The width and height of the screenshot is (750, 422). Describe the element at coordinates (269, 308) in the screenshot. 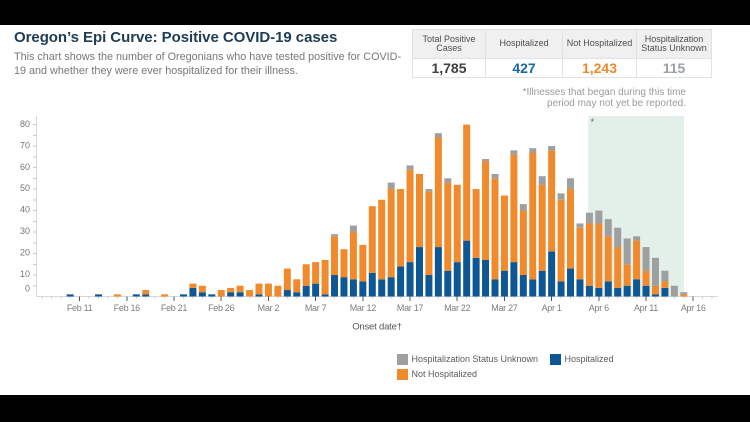

I see `svg-text: Mar 2` at that location.